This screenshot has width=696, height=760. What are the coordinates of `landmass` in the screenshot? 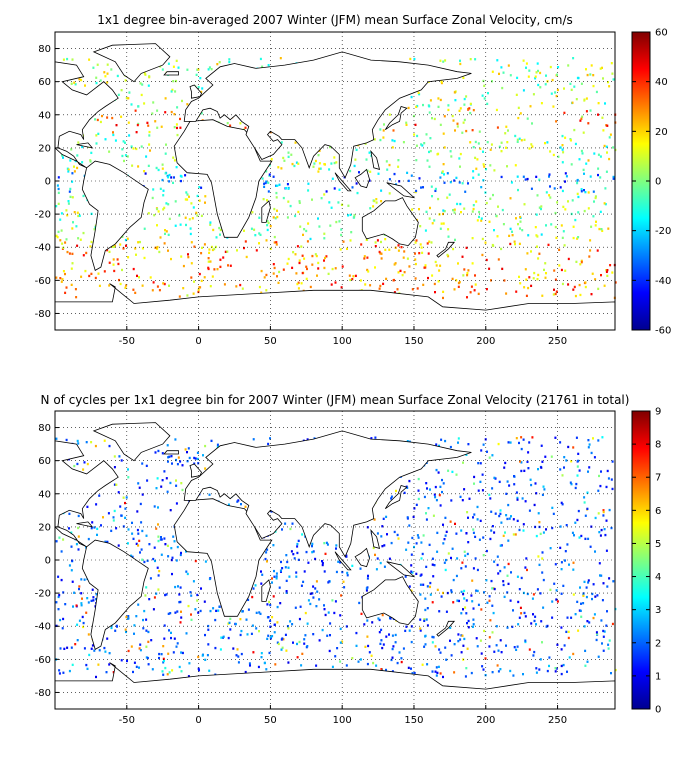 It's located at (195, 91).